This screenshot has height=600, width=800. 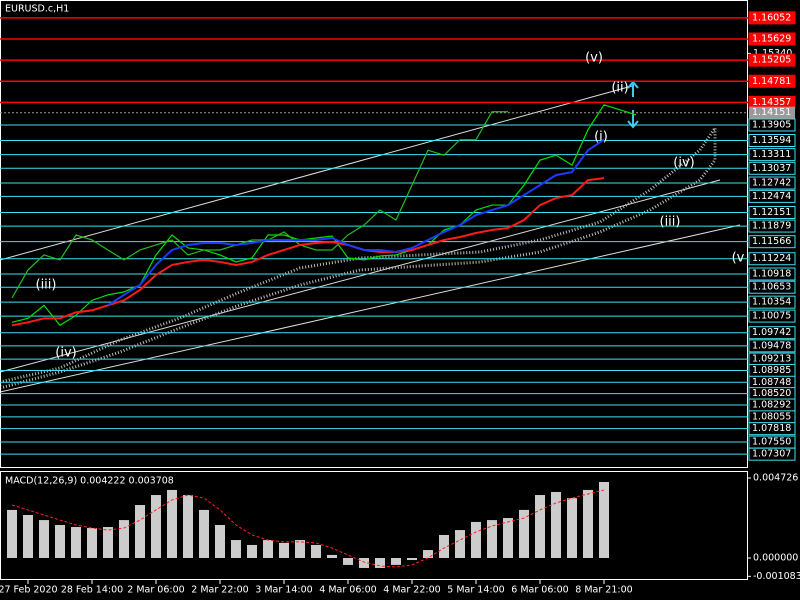 I want to click on level-label: 1.14357, so click(x=771, y=102).